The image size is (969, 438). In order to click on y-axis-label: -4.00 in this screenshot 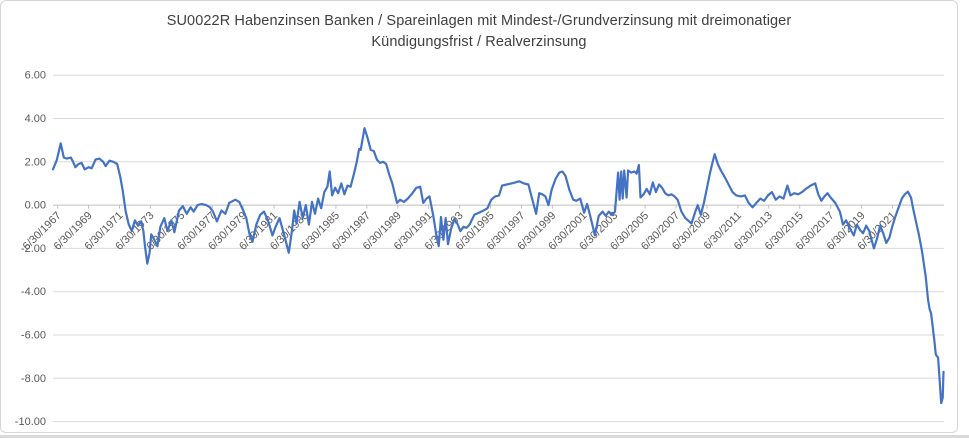, I will do `click(33, 292)`.